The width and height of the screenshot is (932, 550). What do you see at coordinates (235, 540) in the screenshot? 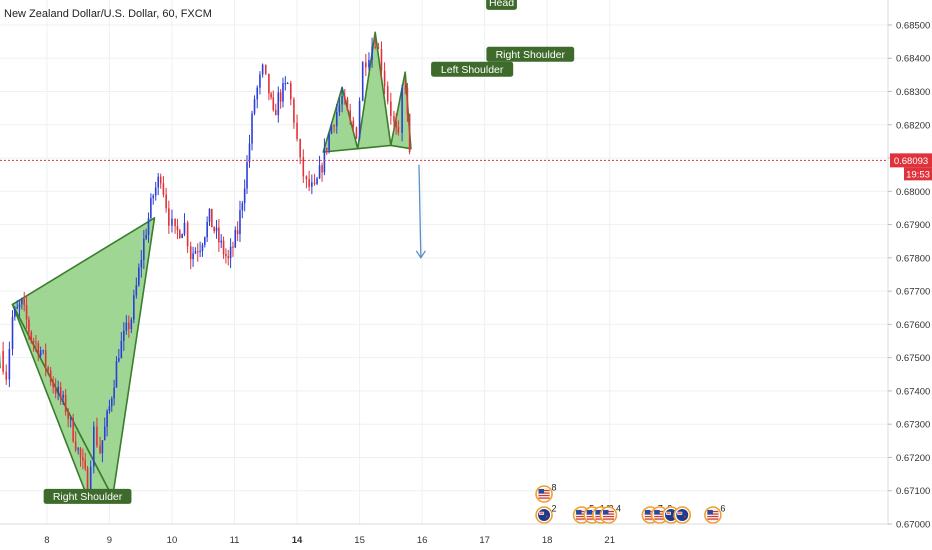
I see `x-tick-label: 11` at bounding box center [235, 540].